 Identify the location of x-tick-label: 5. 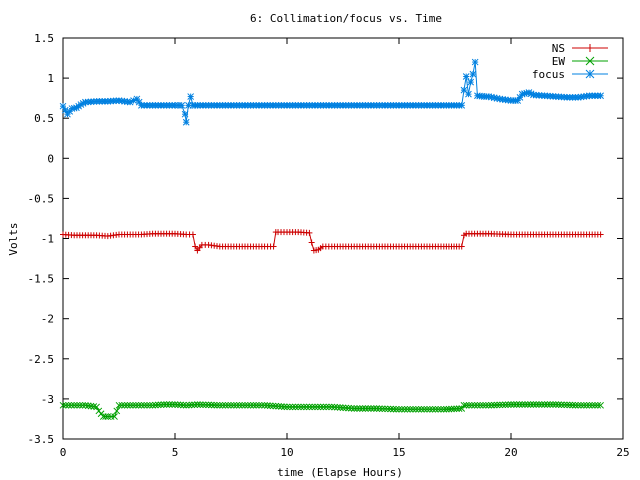
(175, 452).